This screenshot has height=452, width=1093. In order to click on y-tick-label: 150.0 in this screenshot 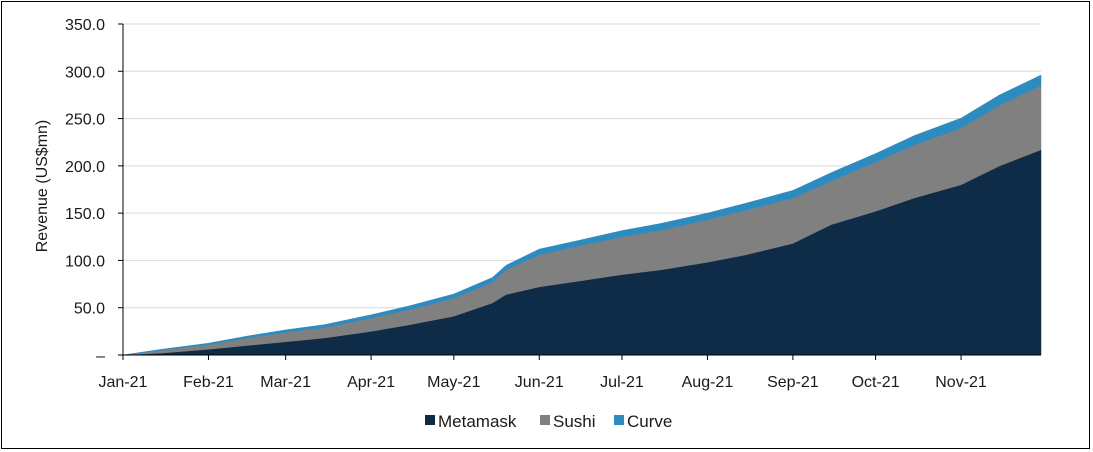, I will do `click(85, 214)`.